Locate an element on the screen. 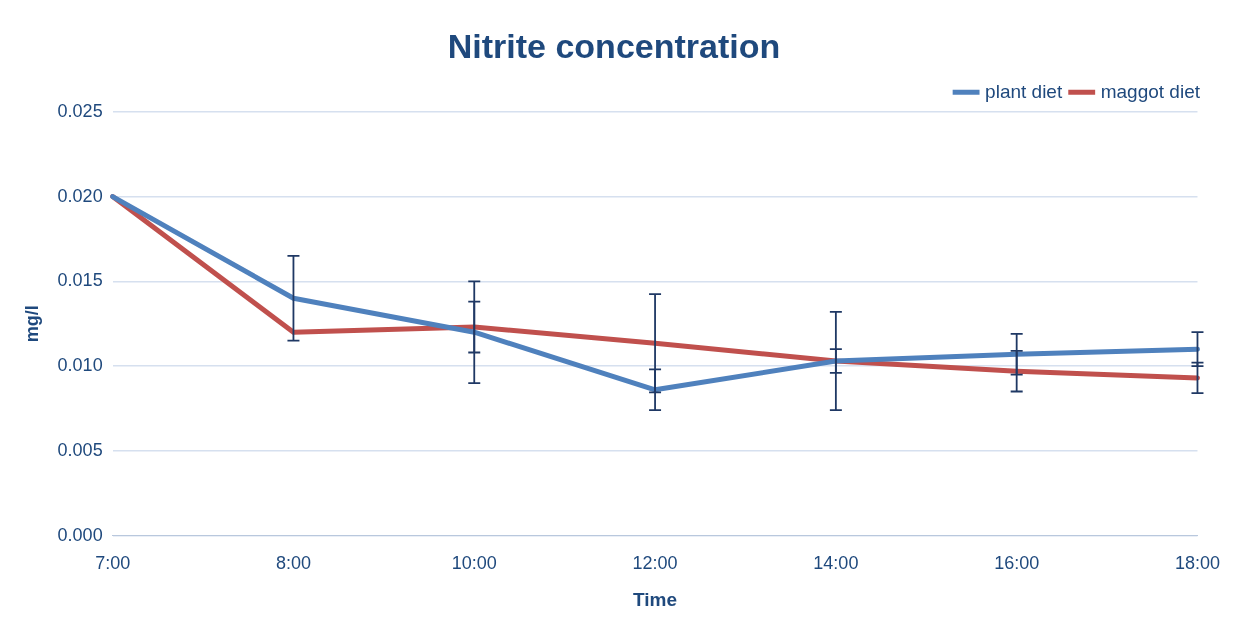  y-tick-label: 0.020 is located at coordinates (80, 195).